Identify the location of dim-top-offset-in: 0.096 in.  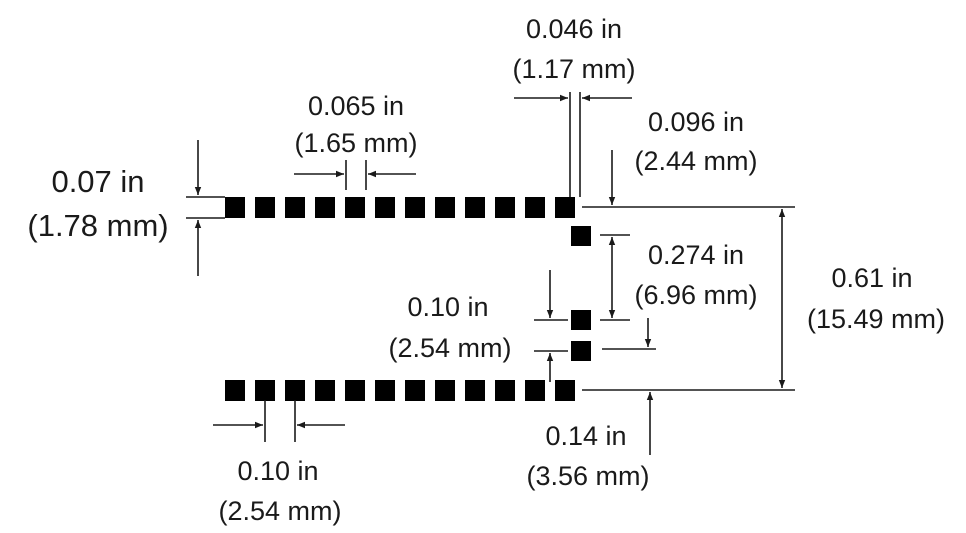
(696, 122).